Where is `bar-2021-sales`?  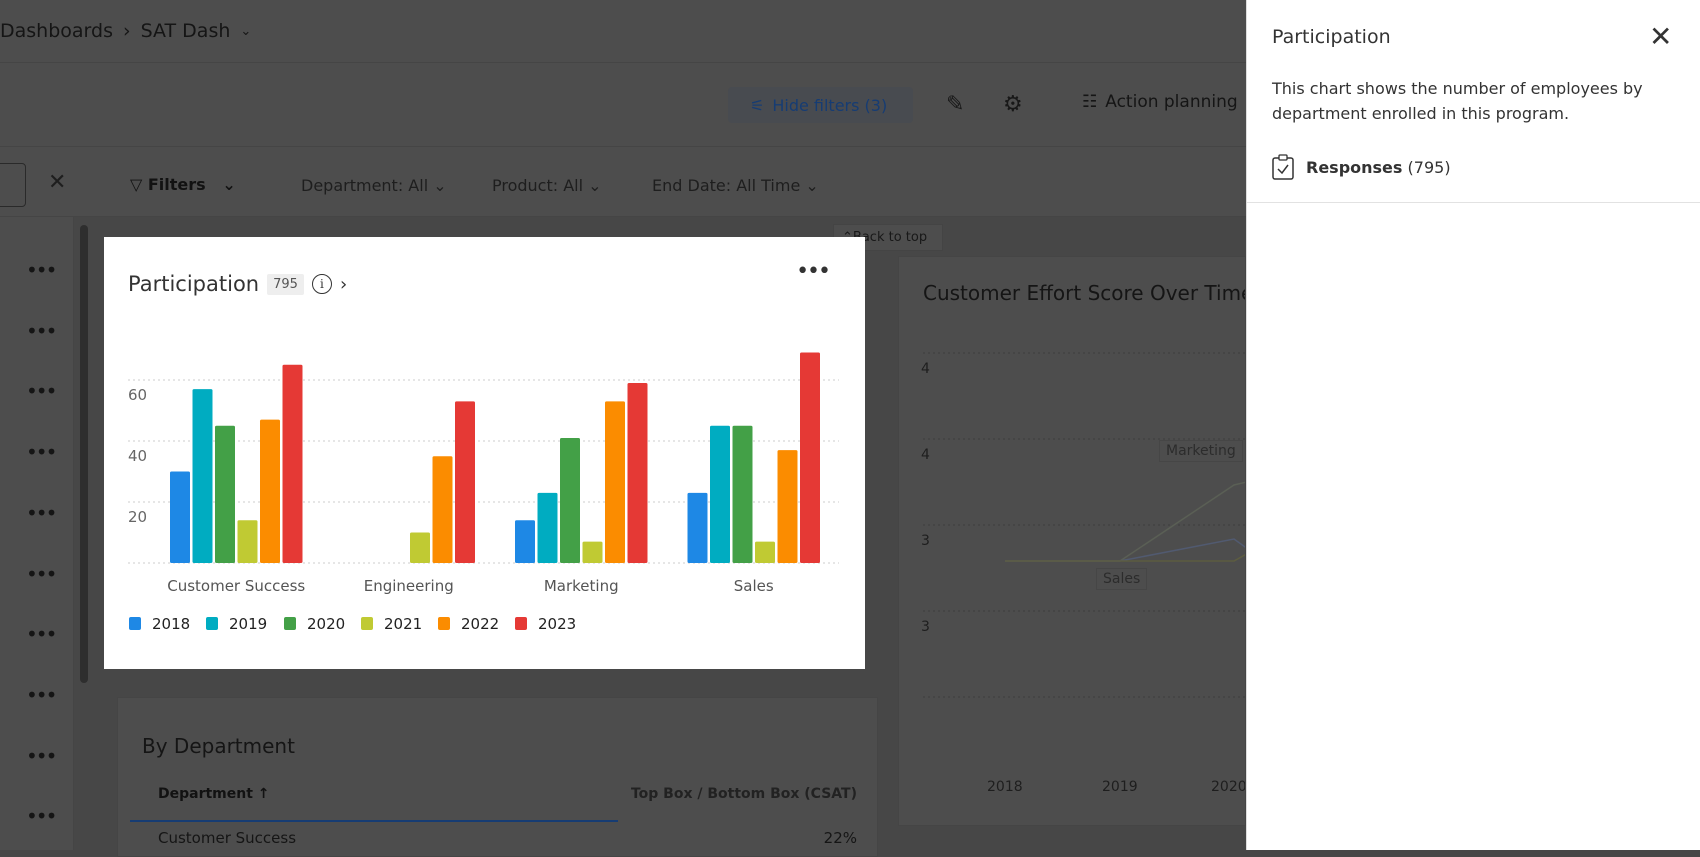 bar-2021-sales is located at coordinates (765, 552).